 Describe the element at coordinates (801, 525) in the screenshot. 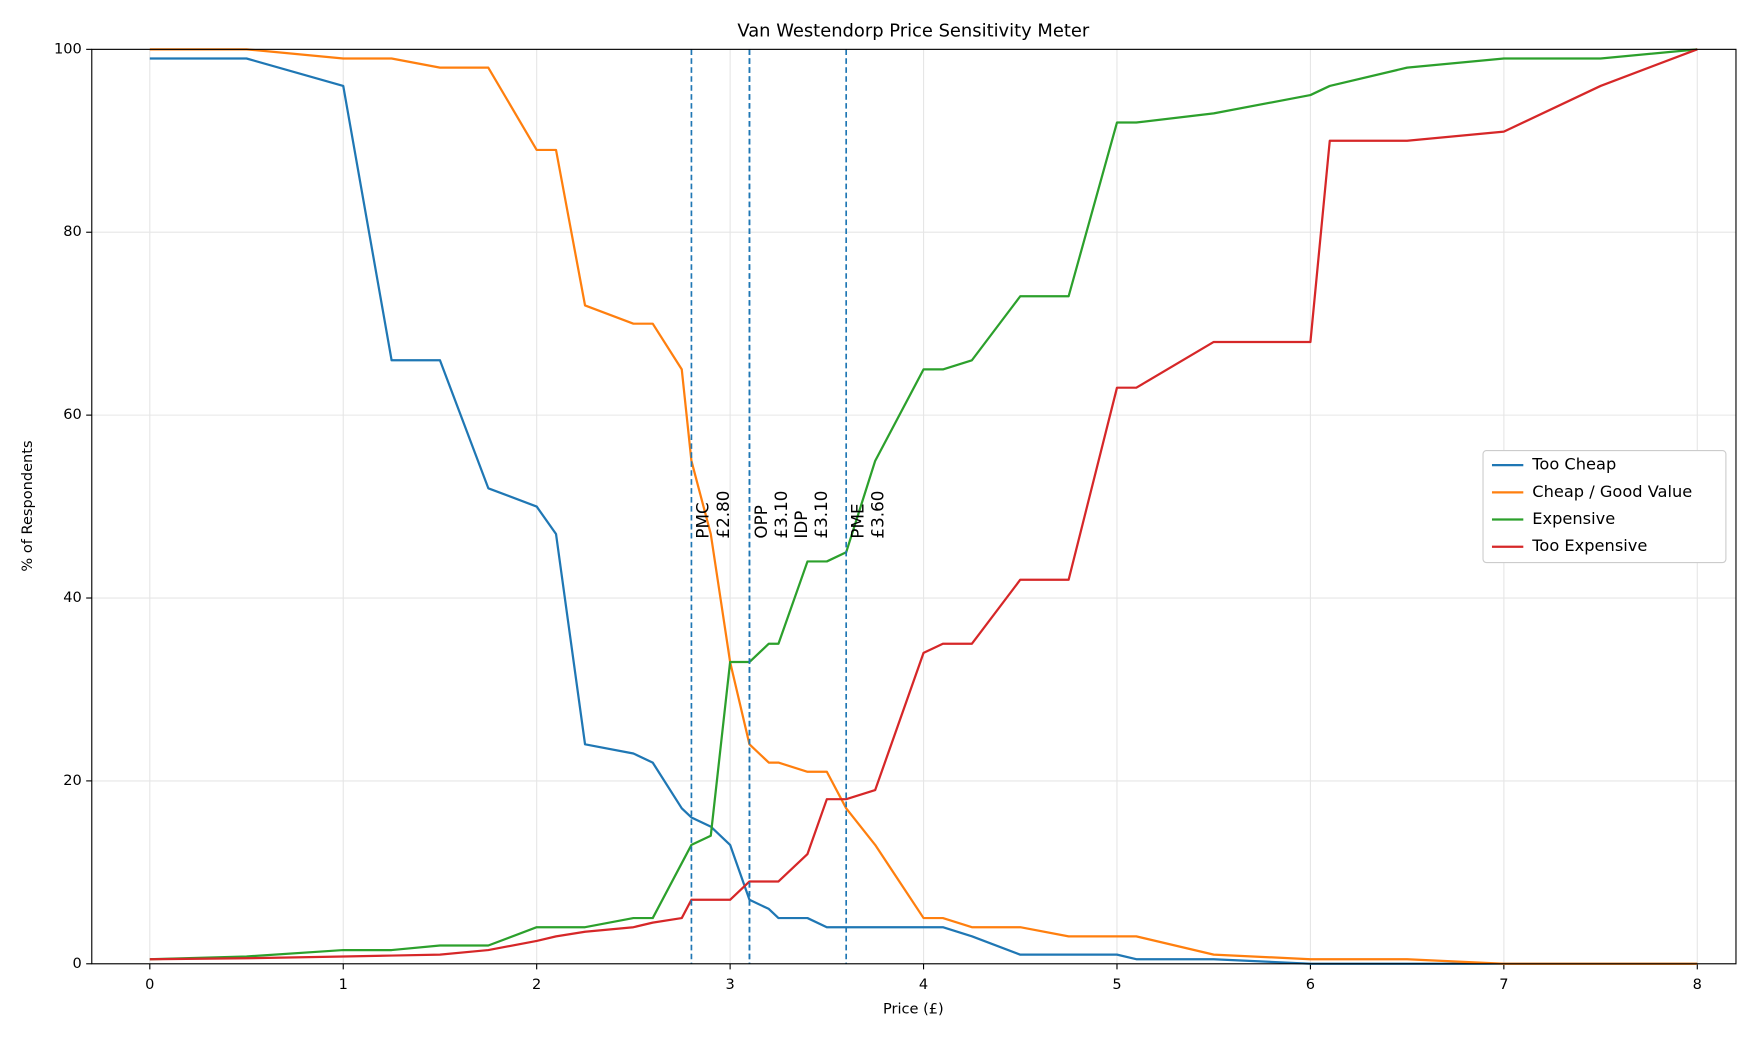

I see `annotation-label: IDP` at that location.